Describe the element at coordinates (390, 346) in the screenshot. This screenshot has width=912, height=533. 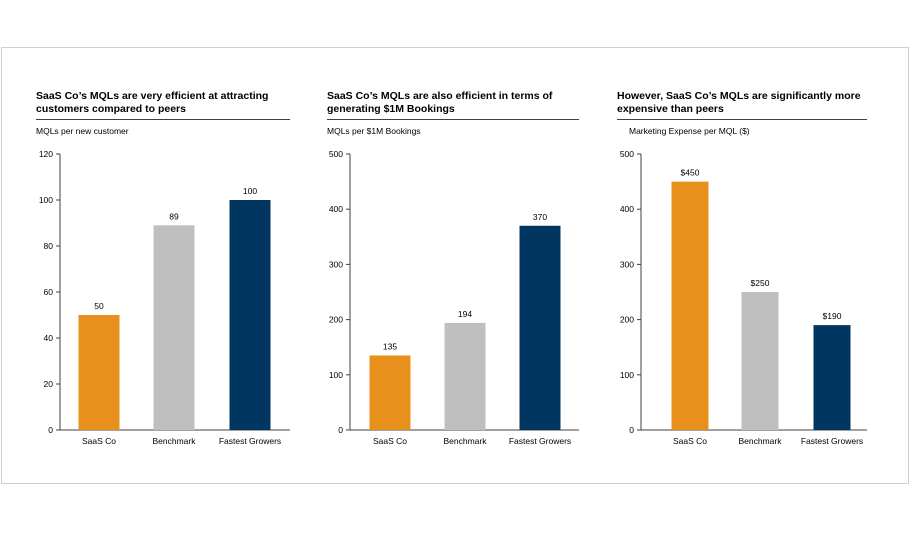
I see `data-label: 135` at that location.